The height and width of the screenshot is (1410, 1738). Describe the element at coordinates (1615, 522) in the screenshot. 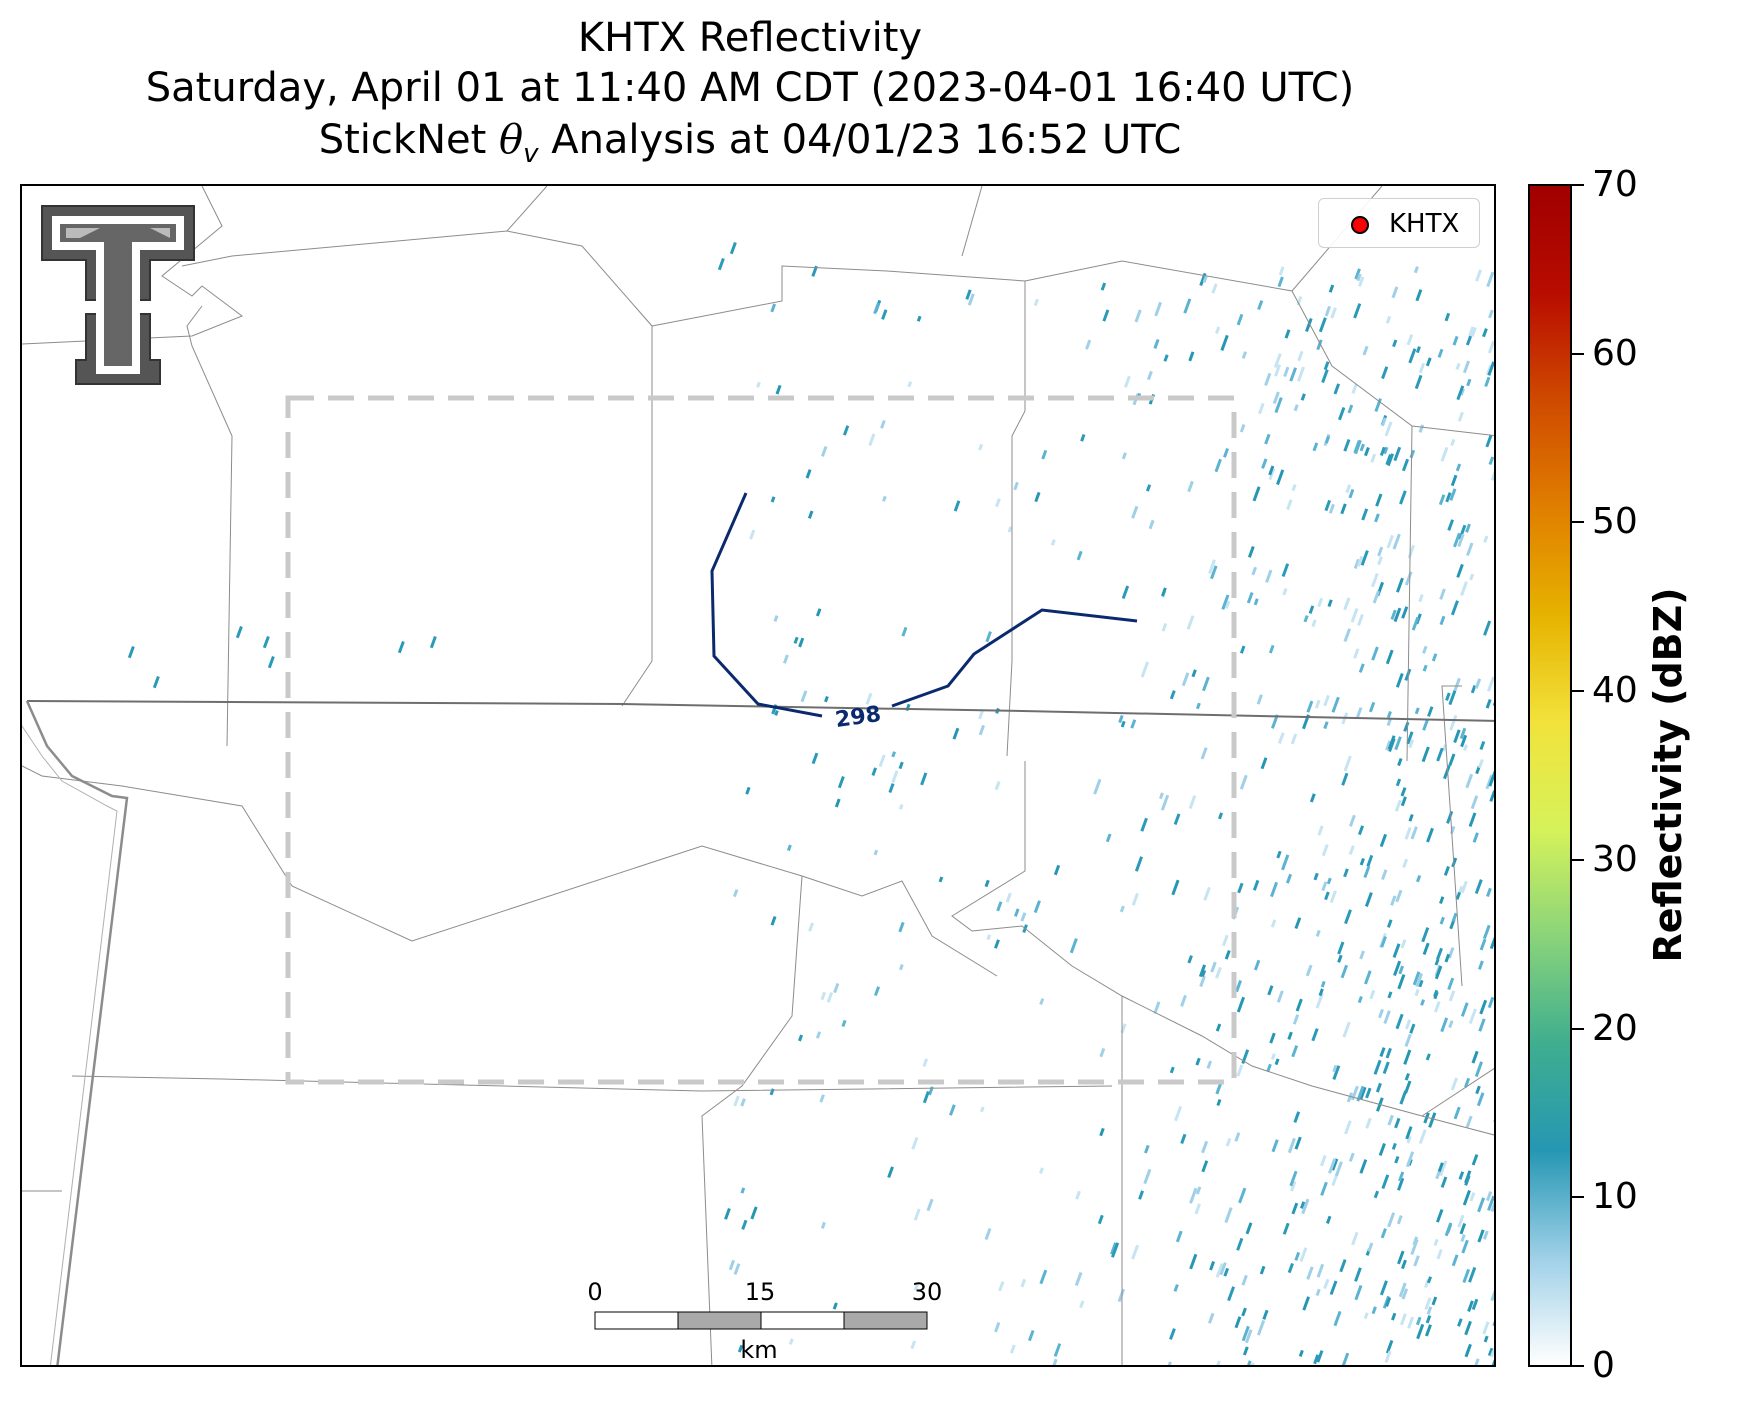

I see `colorbar-label-50: 50` at that location.